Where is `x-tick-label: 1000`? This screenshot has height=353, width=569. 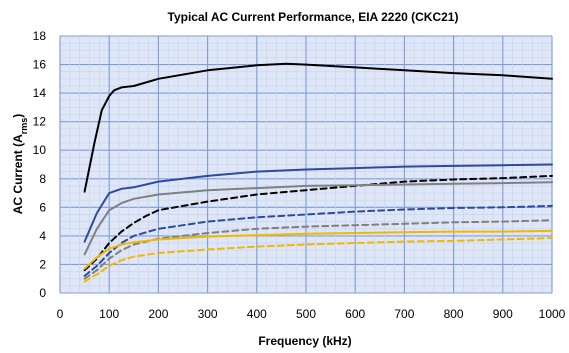
x-tick-label: 1000 is located at coordinates (552, 314).